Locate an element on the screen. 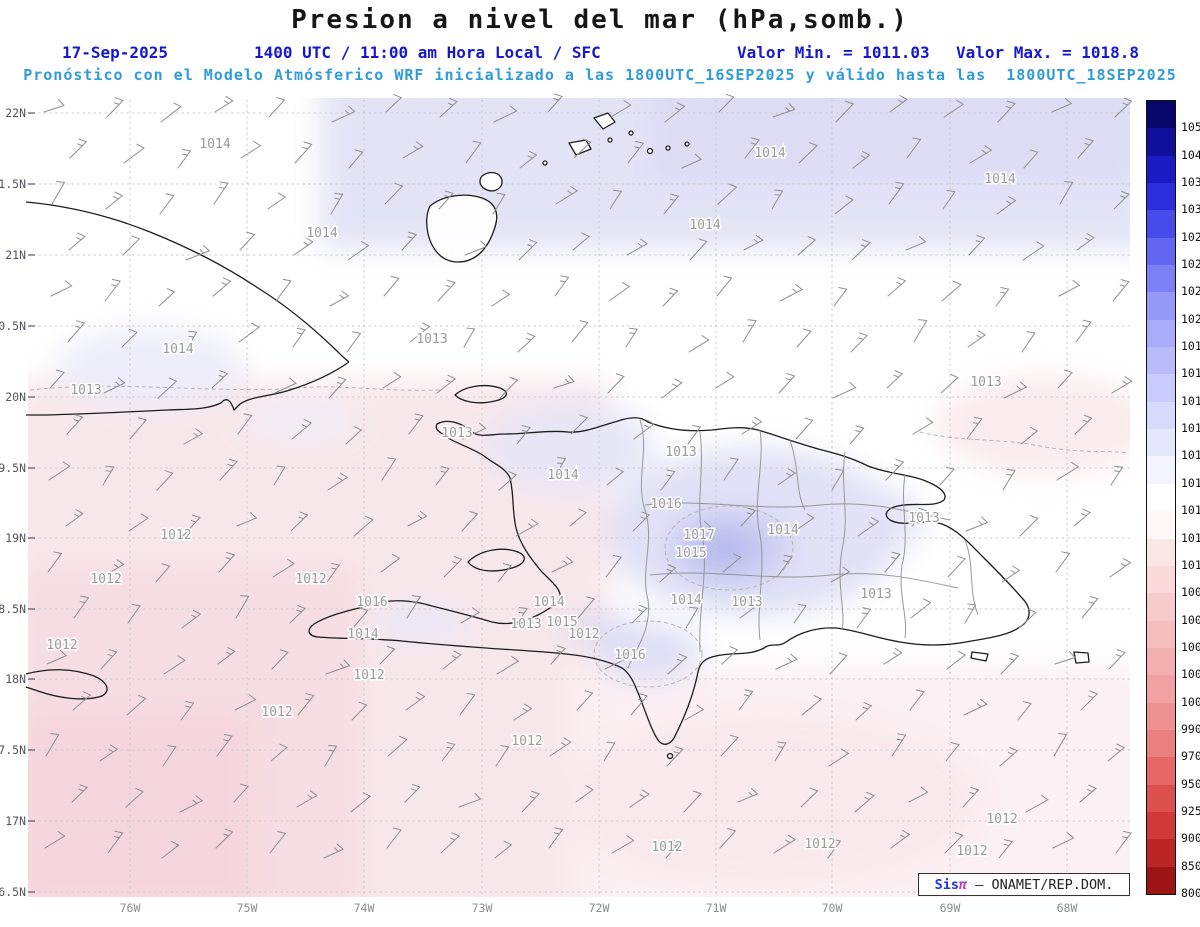  colorbar-value: 1002 is located at coordinates (1190, 674).